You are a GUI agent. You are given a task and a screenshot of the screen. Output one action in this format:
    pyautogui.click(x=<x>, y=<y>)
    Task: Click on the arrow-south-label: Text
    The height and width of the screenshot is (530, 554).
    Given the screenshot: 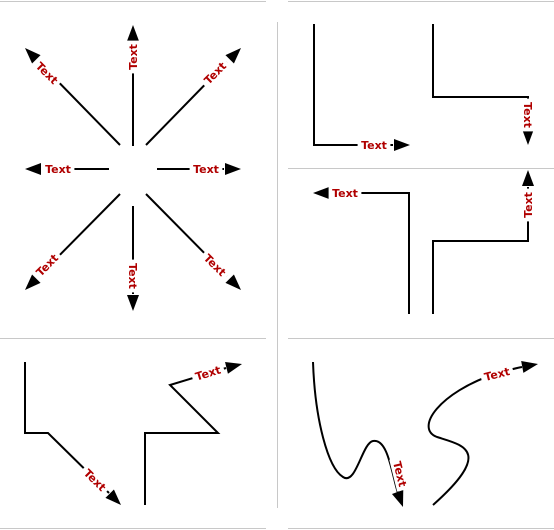 What is the action you would take?
    pyautogui.click(x=133, y=276)
    